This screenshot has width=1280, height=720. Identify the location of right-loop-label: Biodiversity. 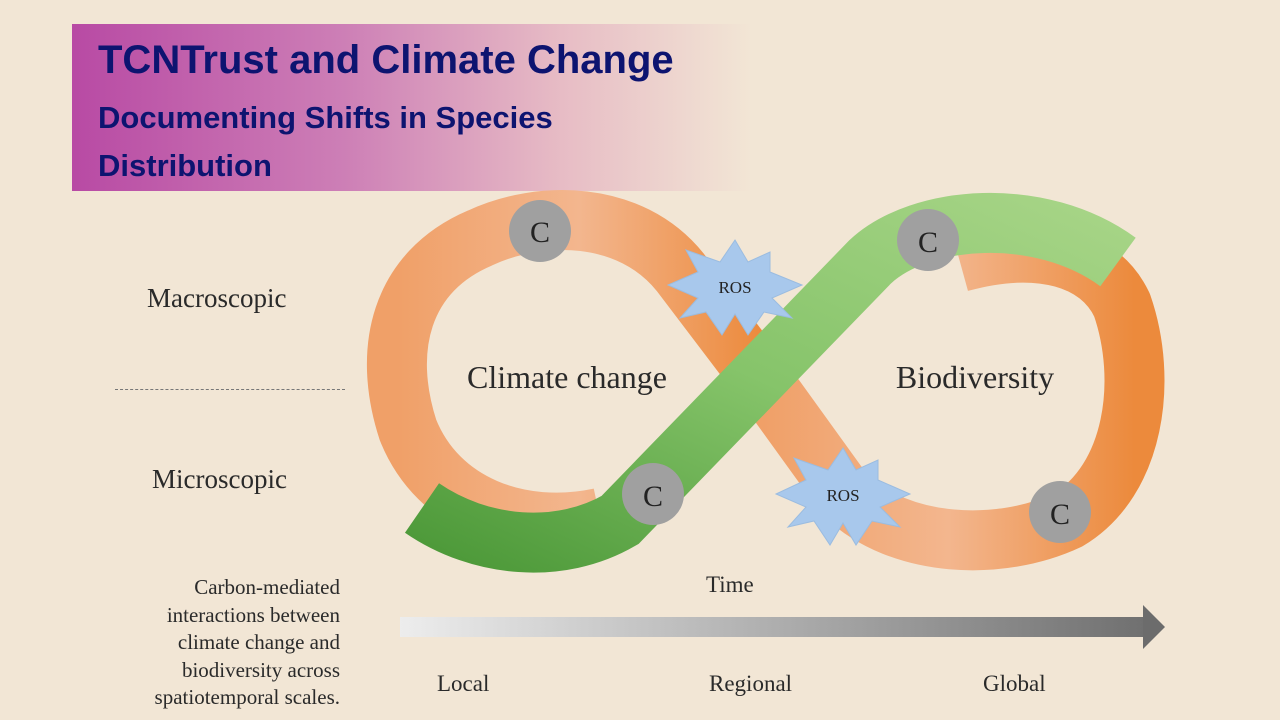
(975, 377).